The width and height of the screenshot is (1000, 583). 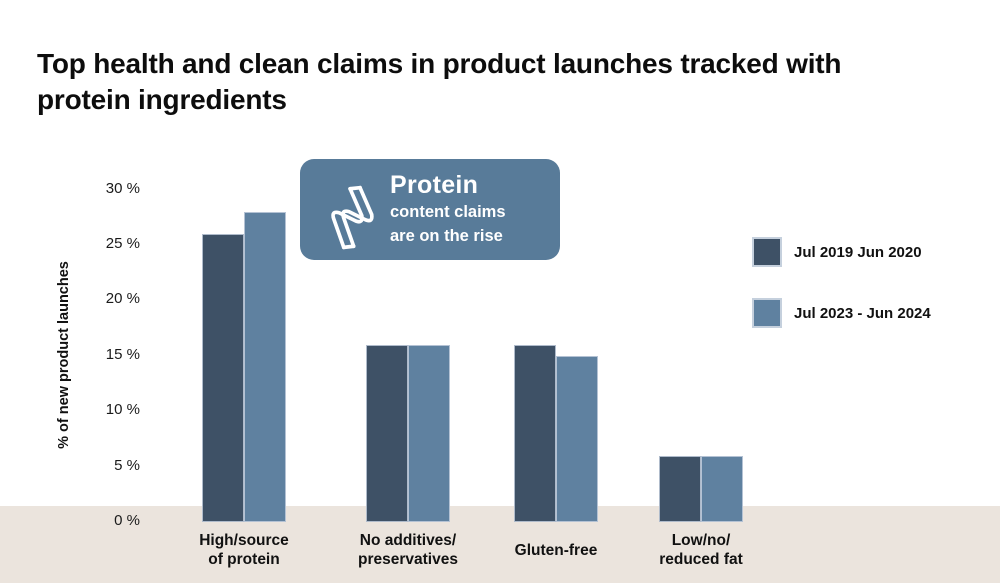 I want to click on legend-row-jul-2019-jun-2020: Jul 2019 Jun 2020, so click(x=841, y=252).